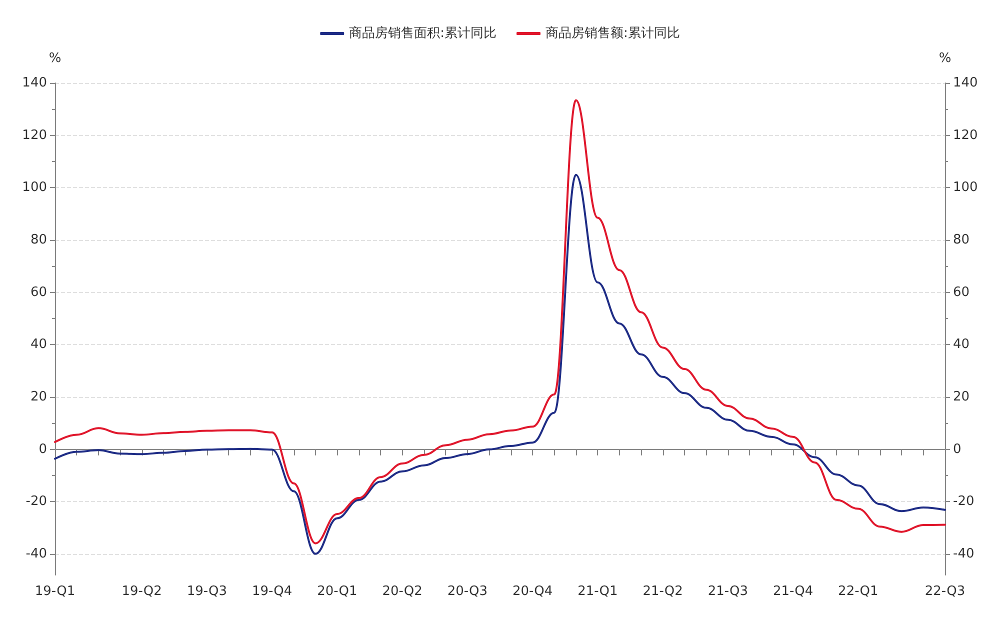 The height and width of the screenshot is (636, 1000). What do you see at coordinates (961, 240) in the screenshot?
I see `y2-tick-label: 80` at bounding box center [961, 240].